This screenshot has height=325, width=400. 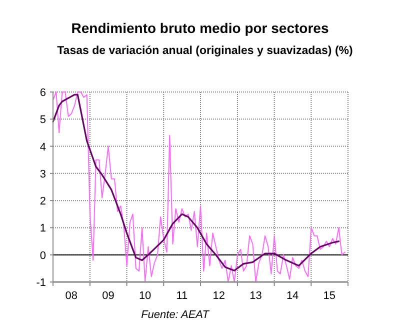 What do you see at coordinates (218, 296) in the screenshot?
I see `x-tick-label: 12` at bounding box center [218, 296].